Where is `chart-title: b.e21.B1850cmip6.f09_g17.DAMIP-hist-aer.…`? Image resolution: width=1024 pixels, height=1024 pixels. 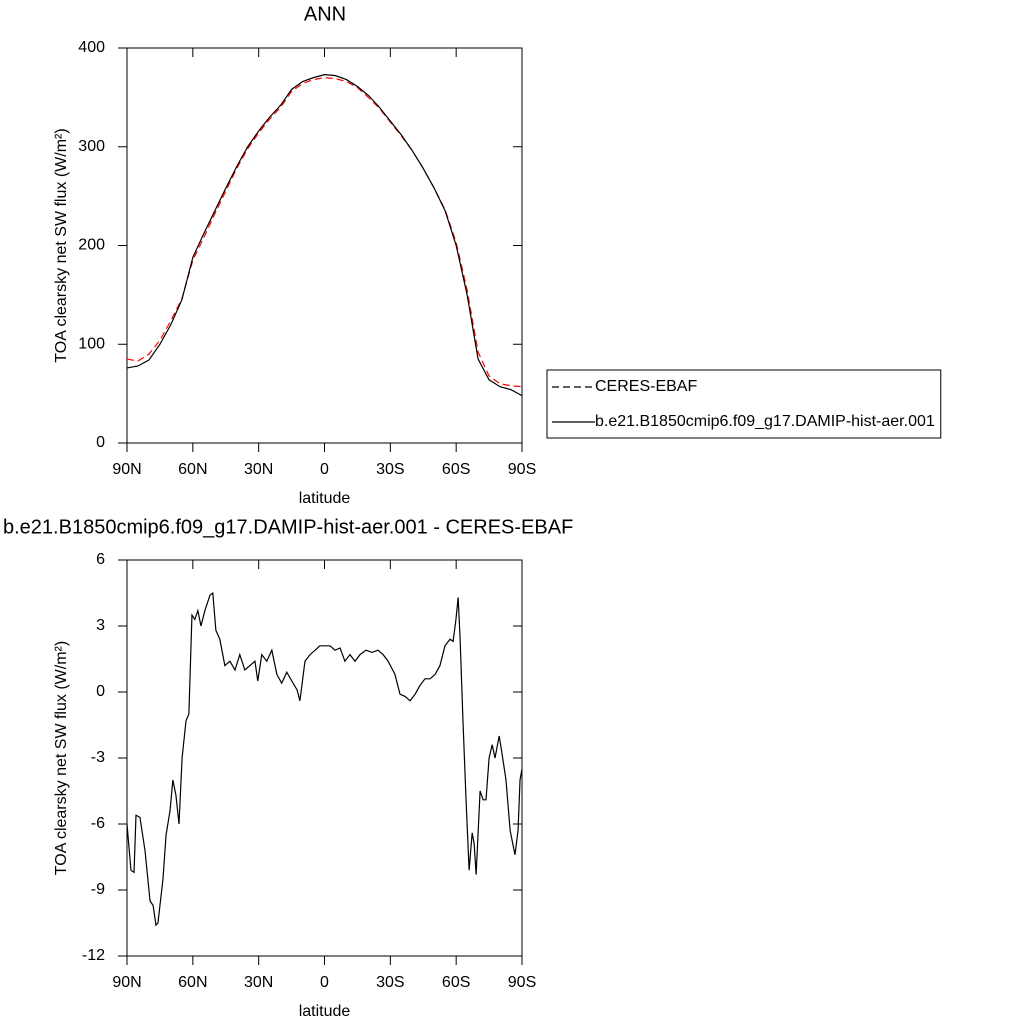 chart-title: b.e21.B1850cmip6.f09_g17.DAMIP-hist-aer.… is located at coordinates (288, 527).